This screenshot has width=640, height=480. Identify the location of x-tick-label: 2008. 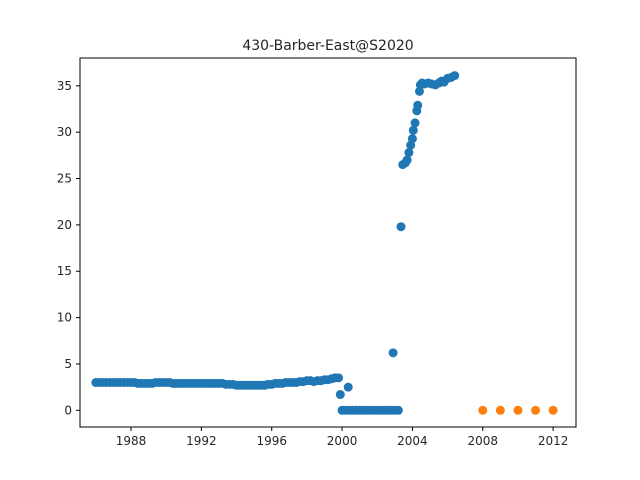
(483, 441).